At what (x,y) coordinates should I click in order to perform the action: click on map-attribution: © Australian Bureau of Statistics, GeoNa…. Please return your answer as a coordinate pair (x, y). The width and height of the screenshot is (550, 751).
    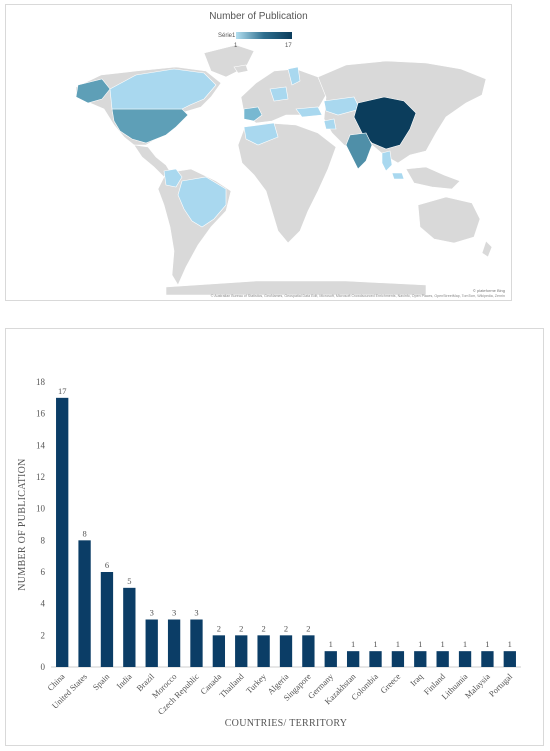
    Looking at the image, I should click on (357, 296).